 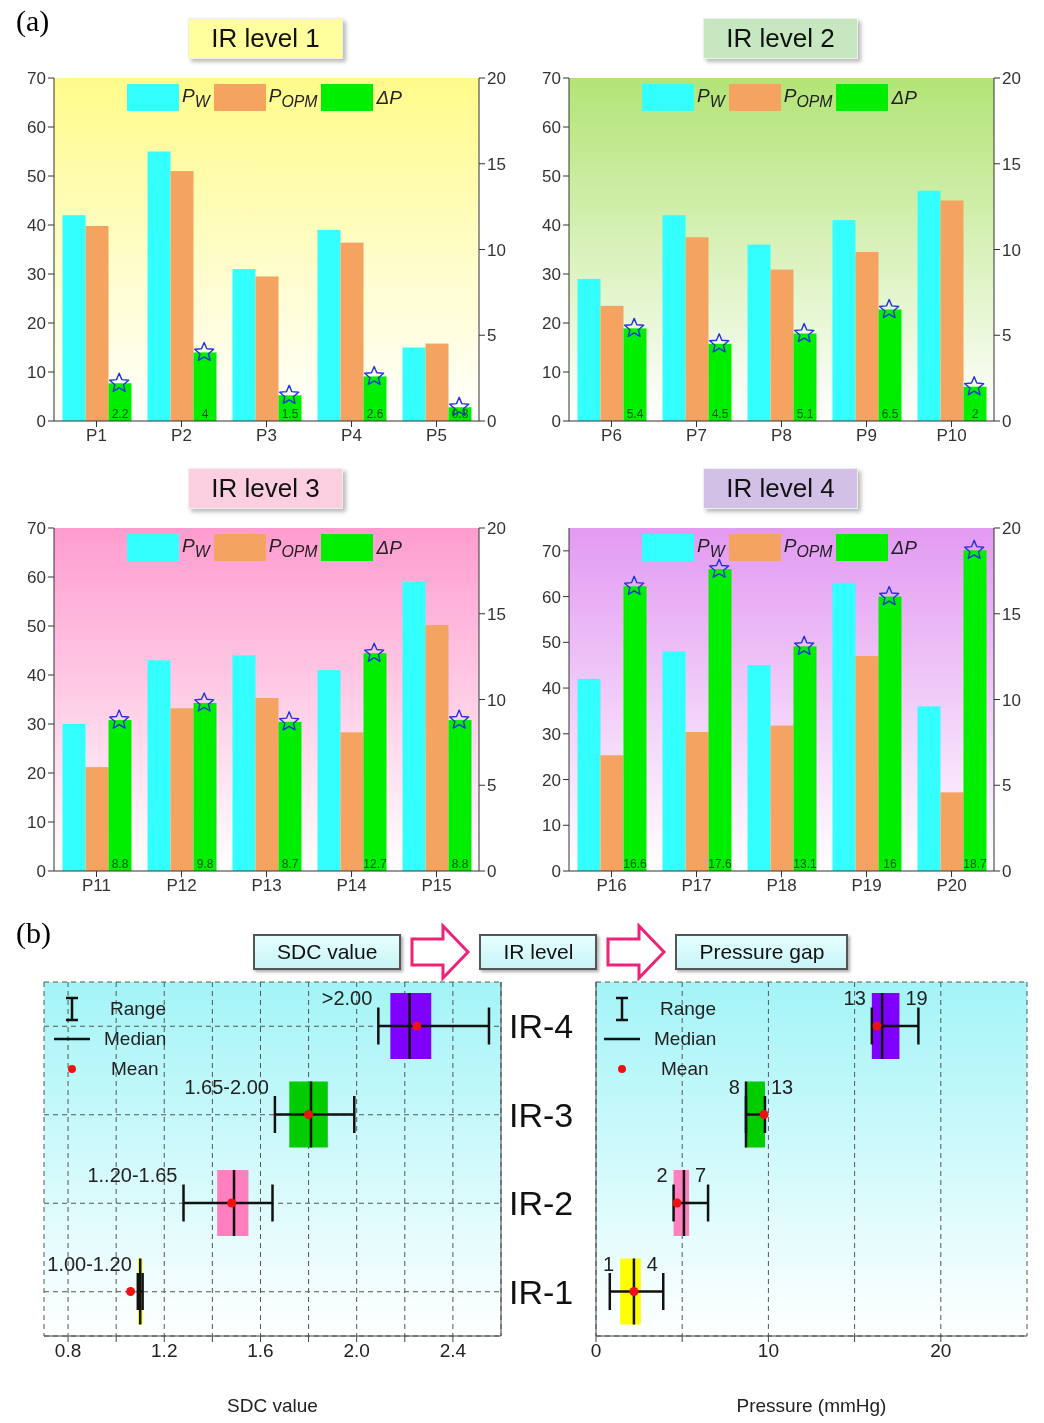 What do you see at coordinates (696, 436) in the screenshot?
I see `x-tick-label: P7` at bounding box center [696, 436].